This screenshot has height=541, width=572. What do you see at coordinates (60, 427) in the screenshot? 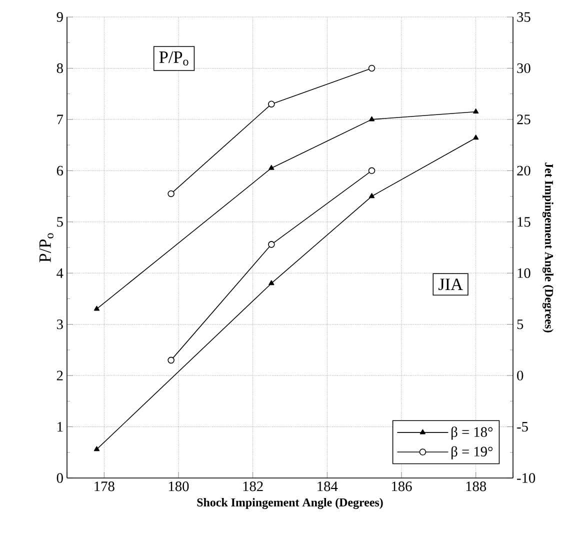
I see `y-tick-label: 1` at bounding box center [60, 427].